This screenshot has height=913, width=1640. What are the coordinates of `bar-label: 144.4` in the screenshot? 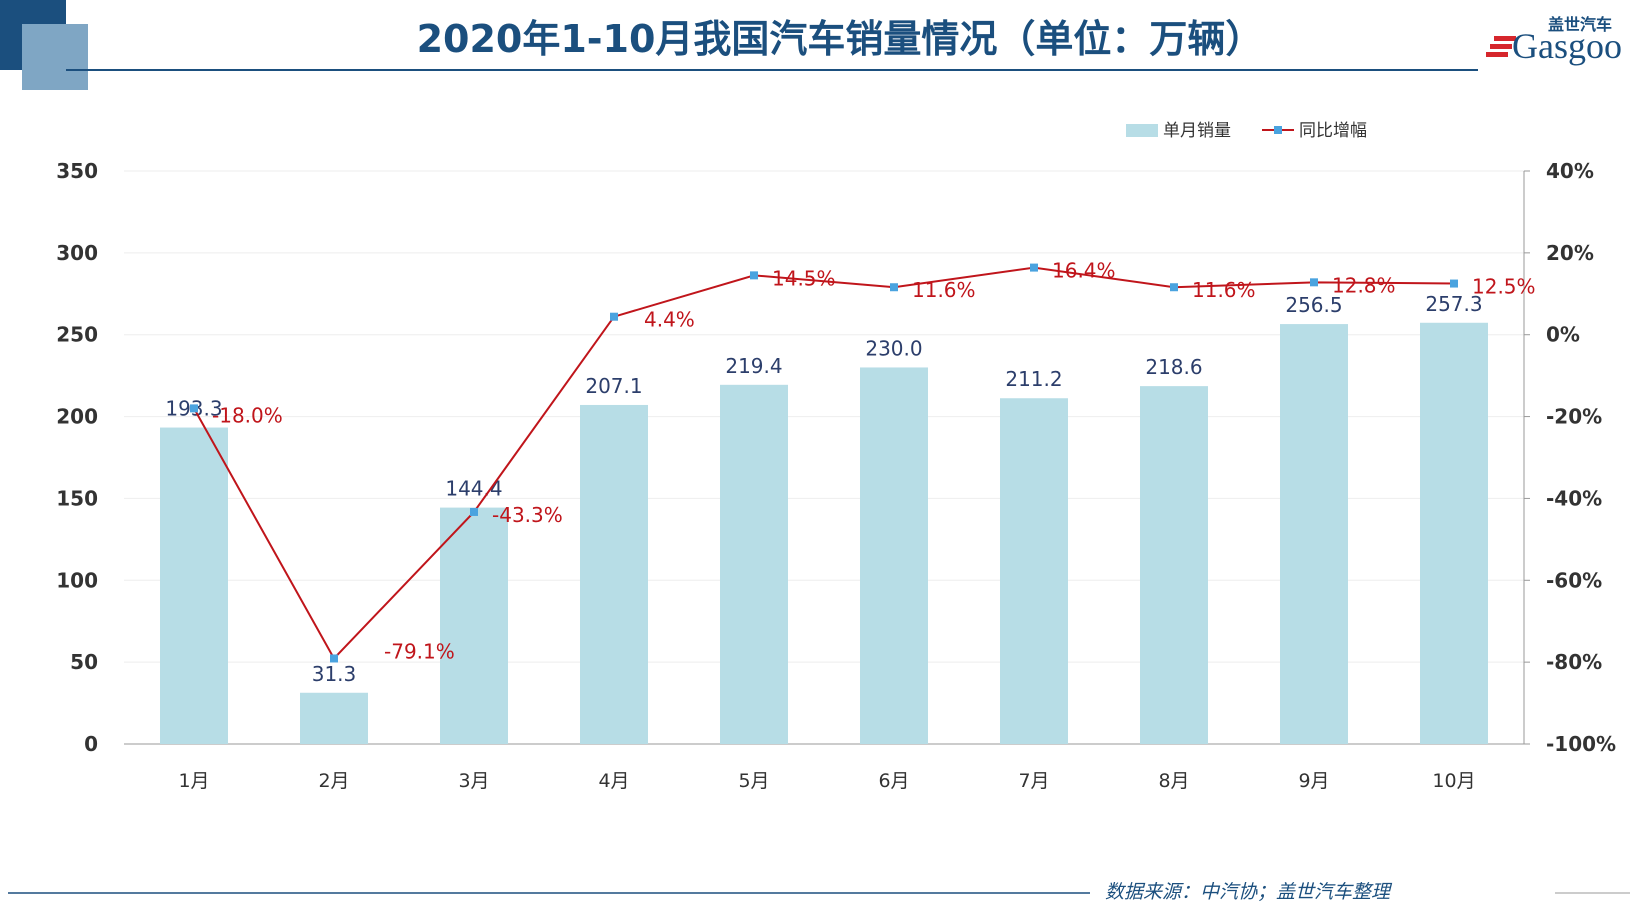 It's located at (473, 489).